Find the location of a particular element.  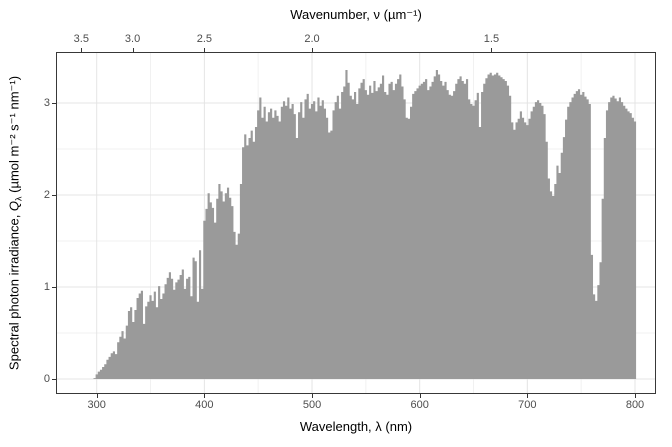

y-tick-label: 3 is located at coordinates (46, 102).